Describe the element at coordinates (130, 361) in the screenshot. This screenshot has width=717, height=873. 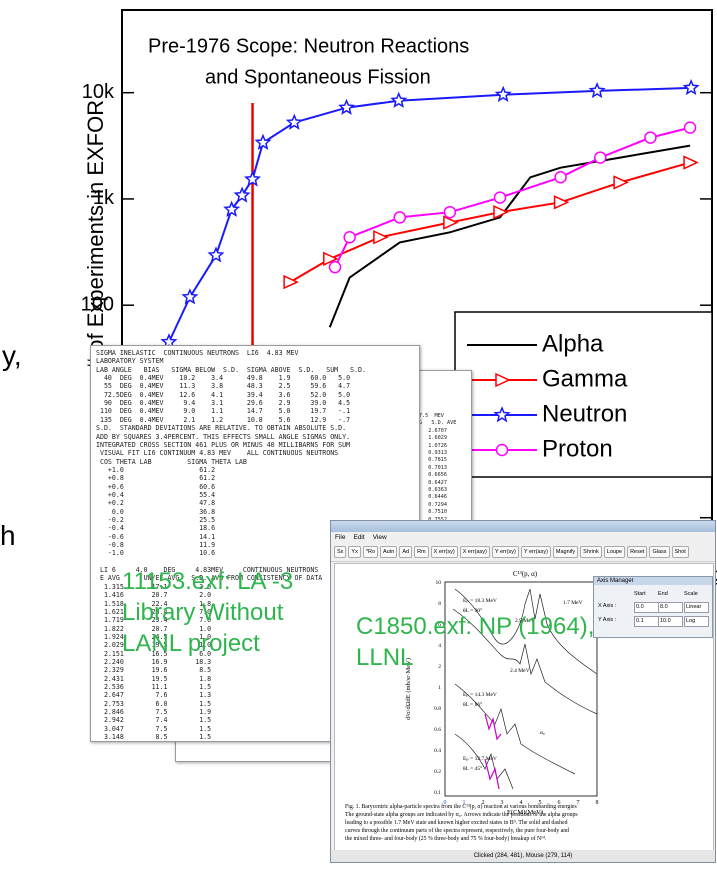
I see `scan-line: LABORATORY SYSTEM` at that location.